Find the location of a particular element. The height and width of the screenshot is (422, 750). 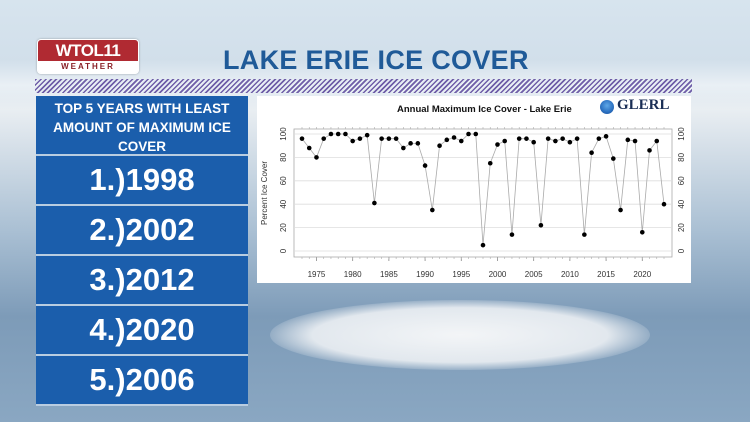

logo-subtitle: WEATHER is located at coordinates (88, 67).